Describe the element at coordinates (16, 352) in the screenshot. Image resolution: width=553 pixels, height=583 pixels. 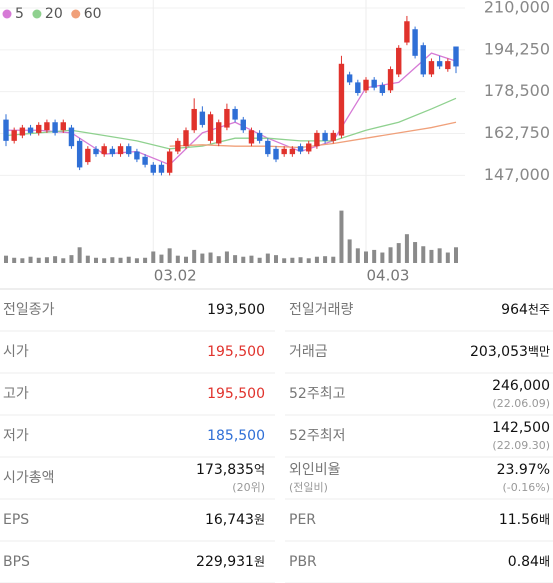
I see `row-label: 시가` at that location.